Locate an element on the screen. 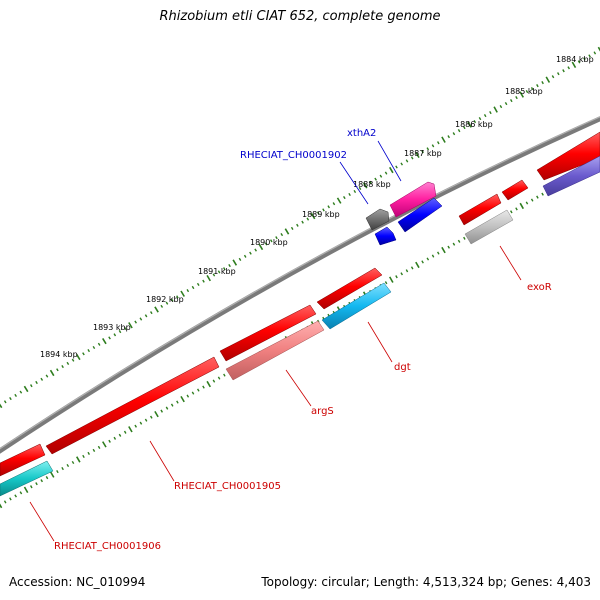 The width and height of the screenshot is (600, 600). gene-argS is located at coordinates (275, 350).